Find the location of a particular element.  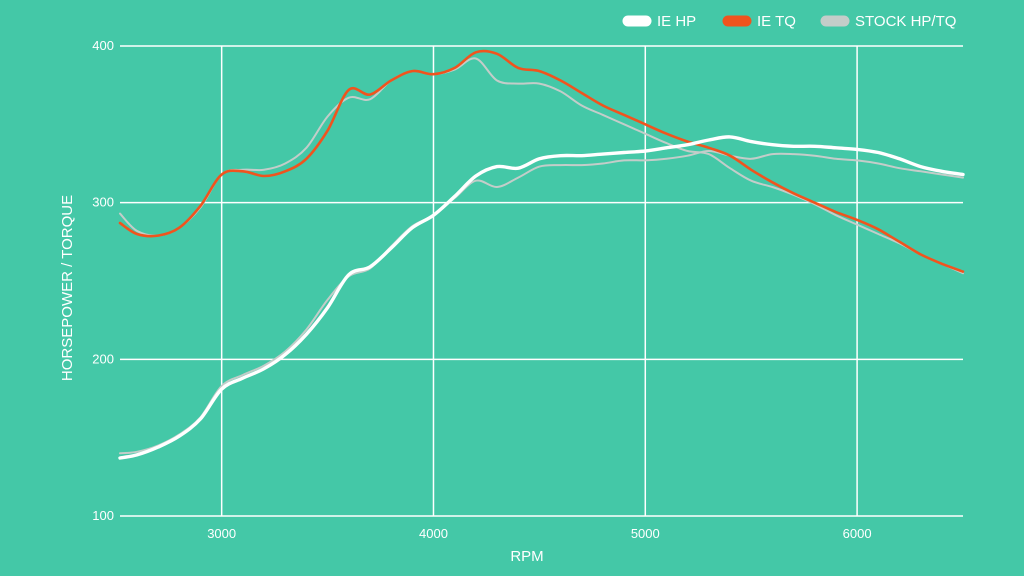

x-tick-label: 4000 is located at coordinates (433, 533).